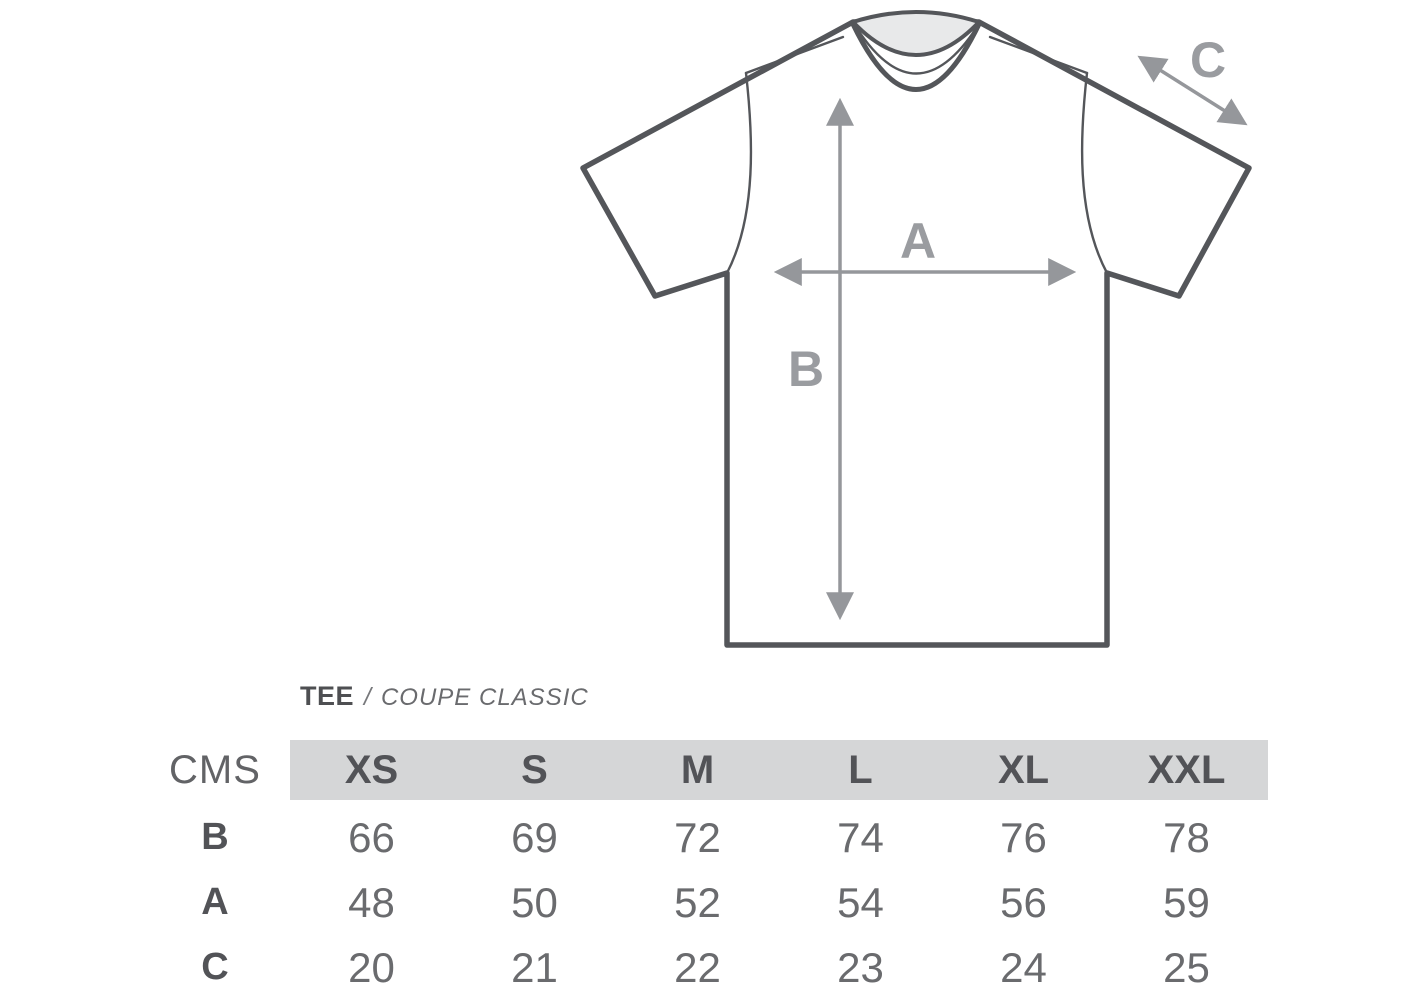  What do you see at coordinates (371, 967) in the screenshot?
I see `size-value: 20` at bounding box center [371, 967].